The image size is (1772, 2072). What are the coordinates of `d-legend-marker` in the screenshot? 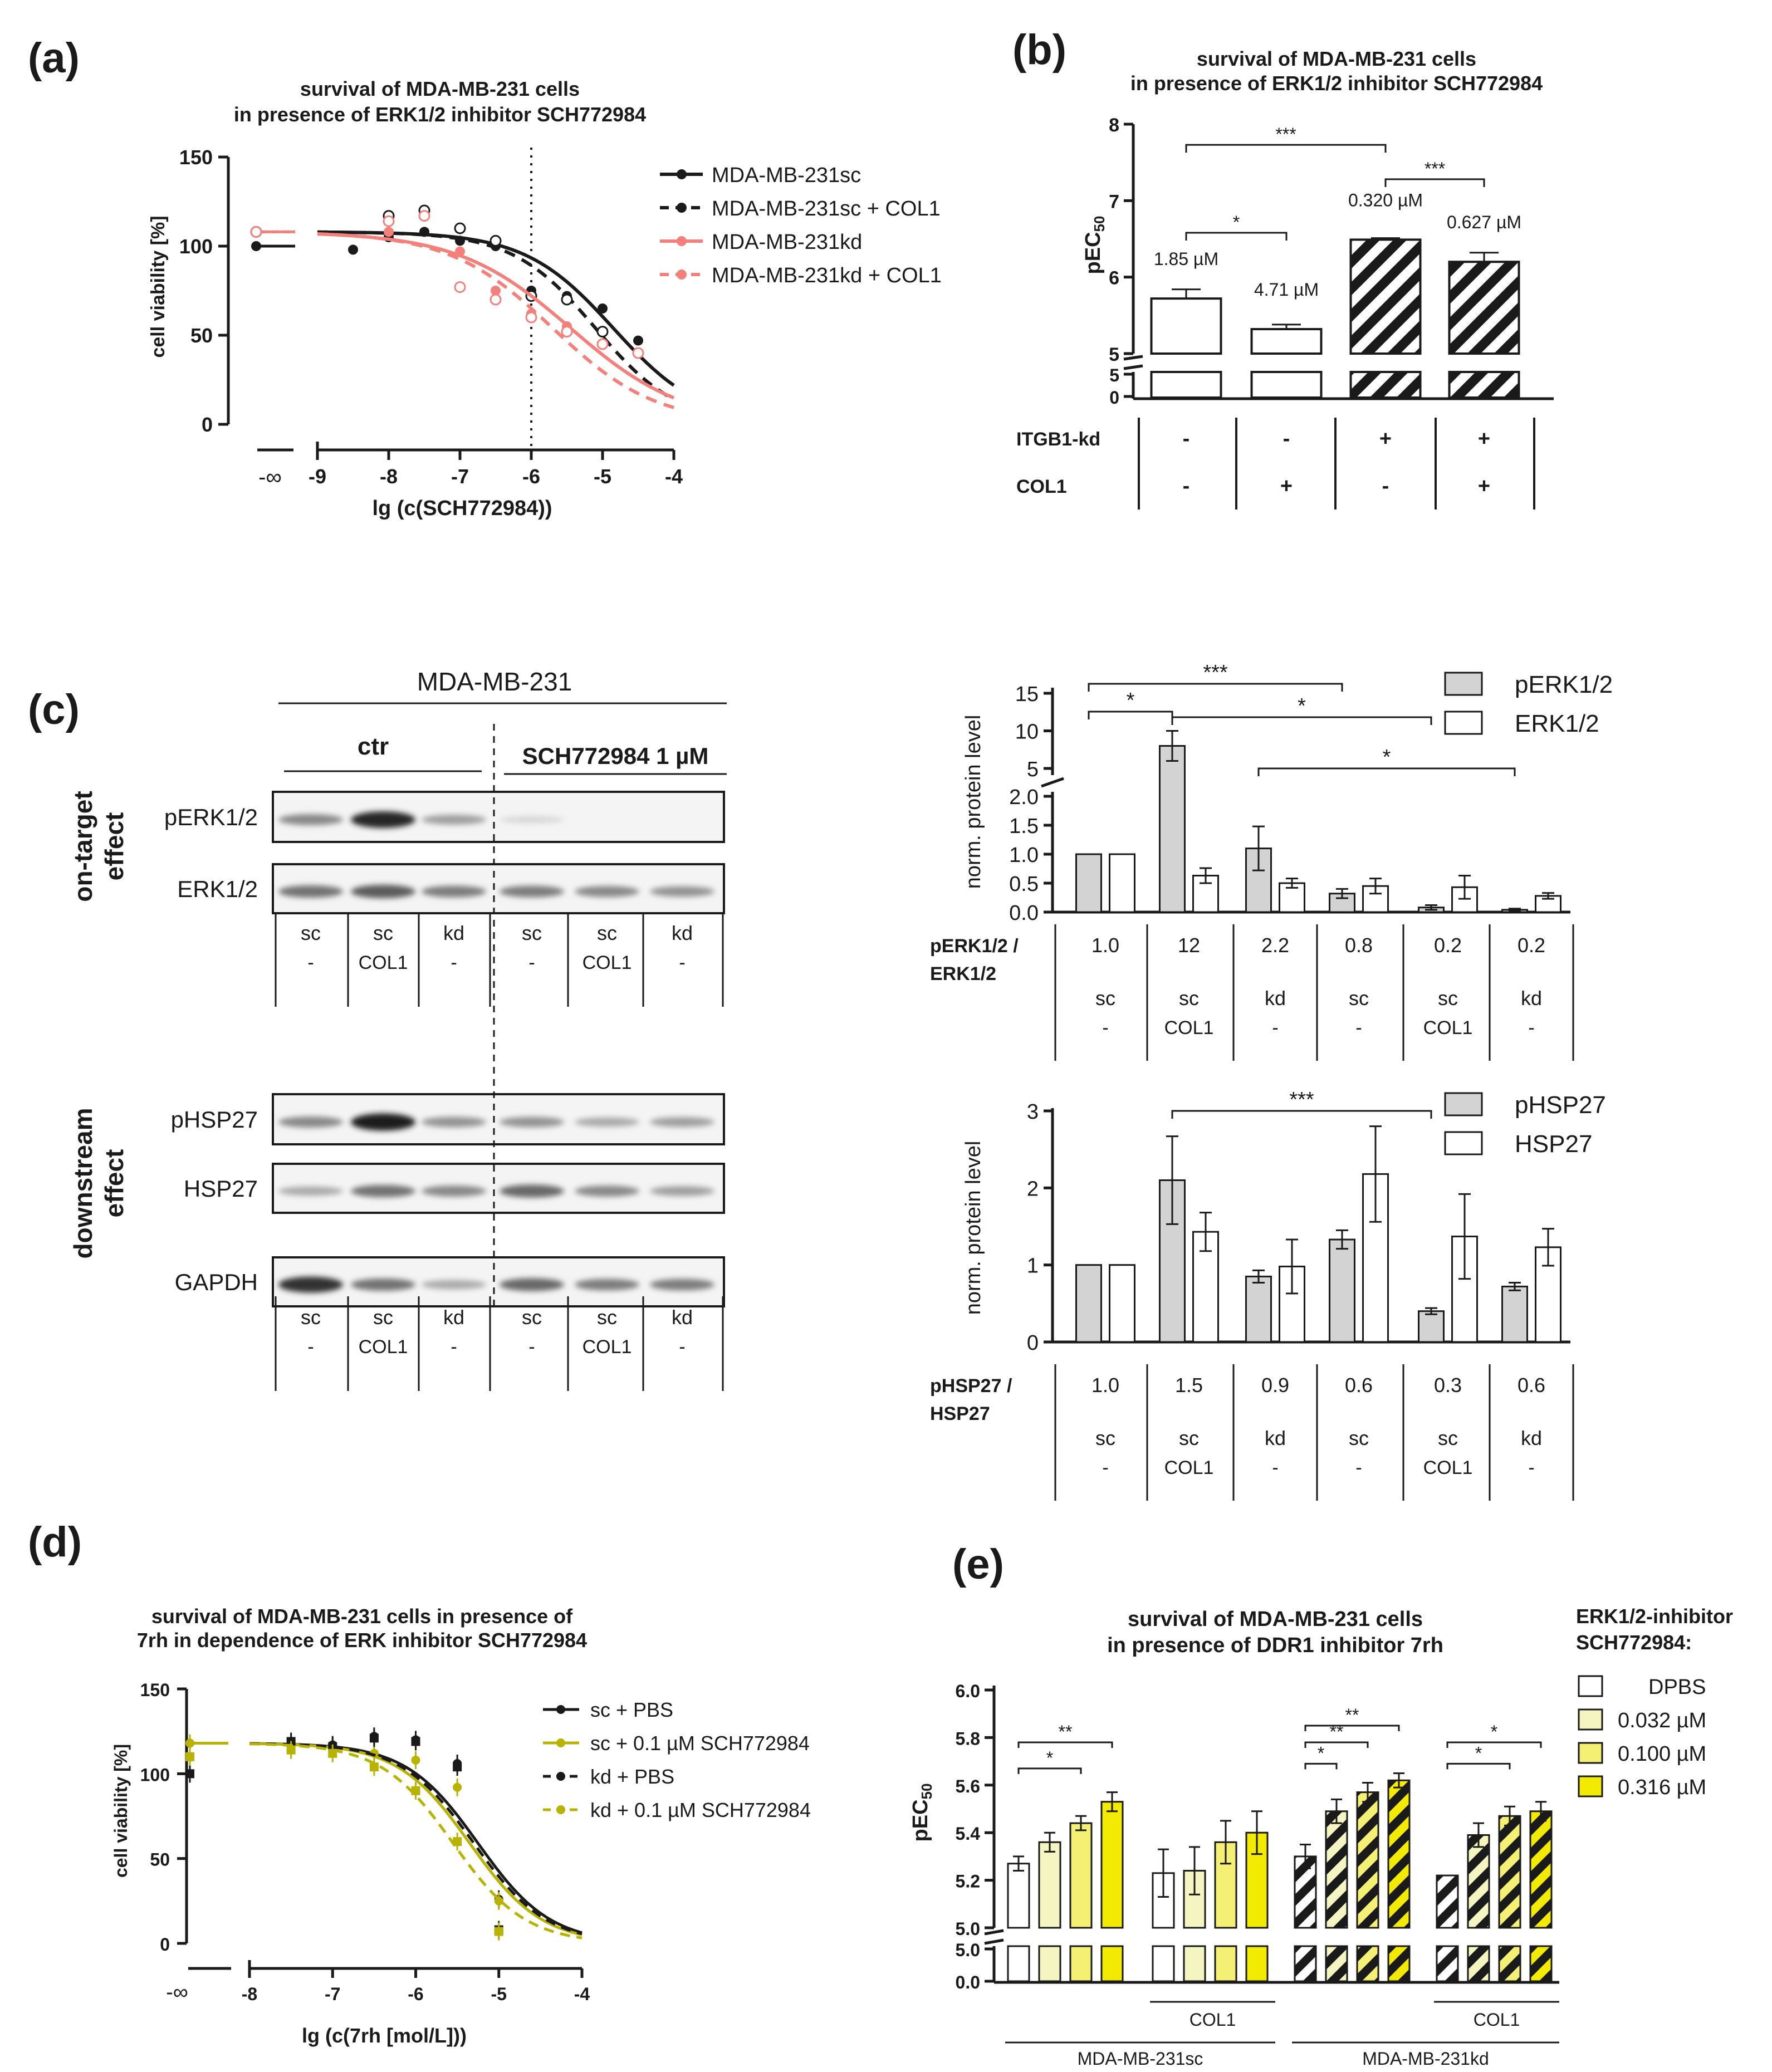 It's located at (560, 1742).